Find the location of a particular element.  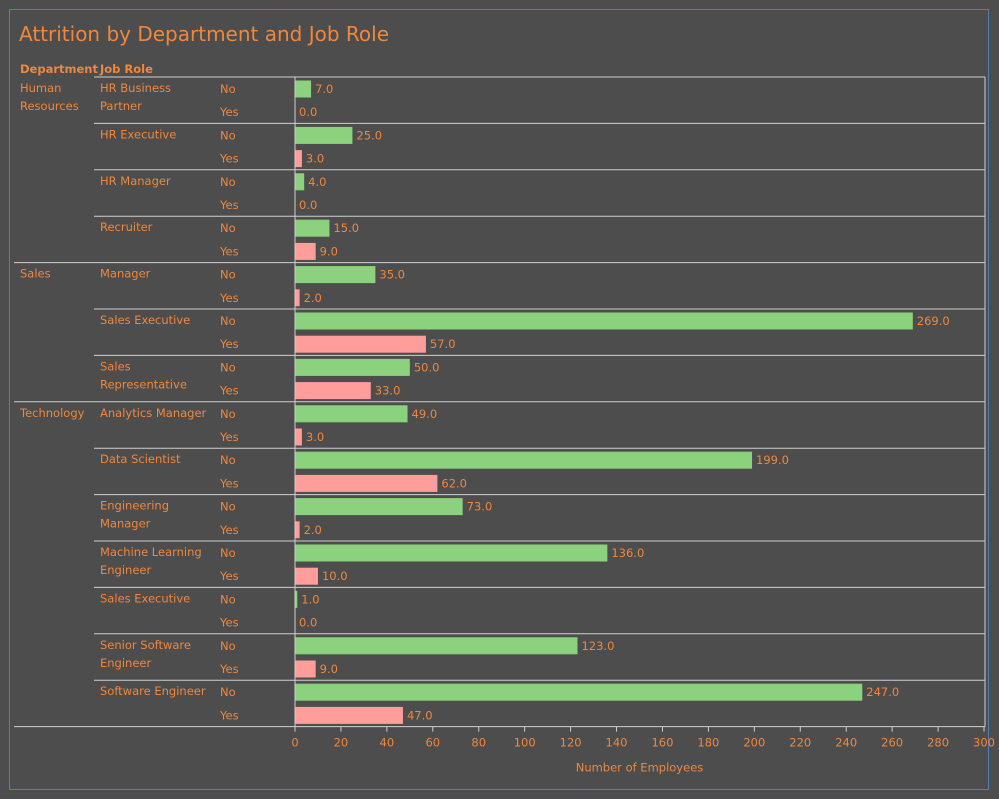

job-role-label-senior-software-engineer: Engineer is located at coordinates (125, 663).